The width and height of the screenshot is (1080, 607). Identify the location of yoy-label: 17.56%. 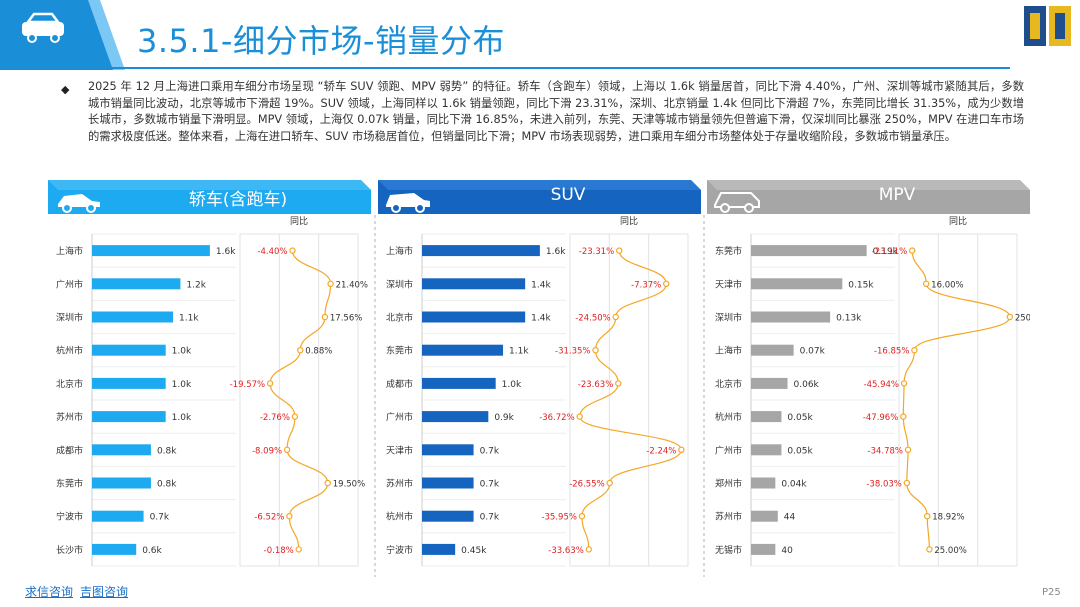
(346, 319).